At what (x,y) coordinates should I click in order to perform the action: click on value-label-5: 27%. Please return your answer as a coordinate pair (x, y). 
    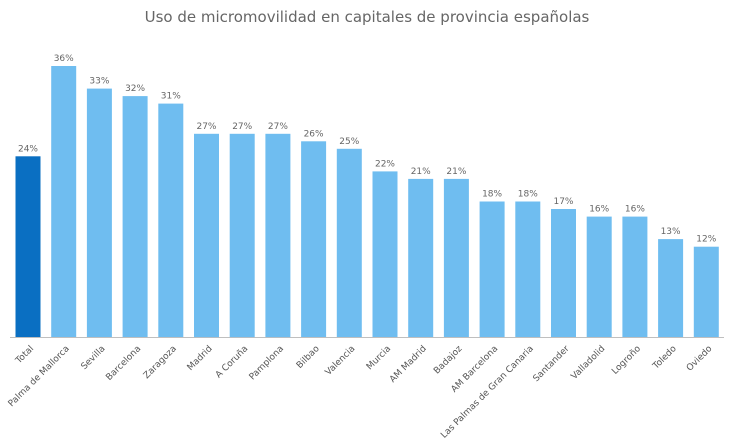
    Looking at the image, I should click on (206, 127).